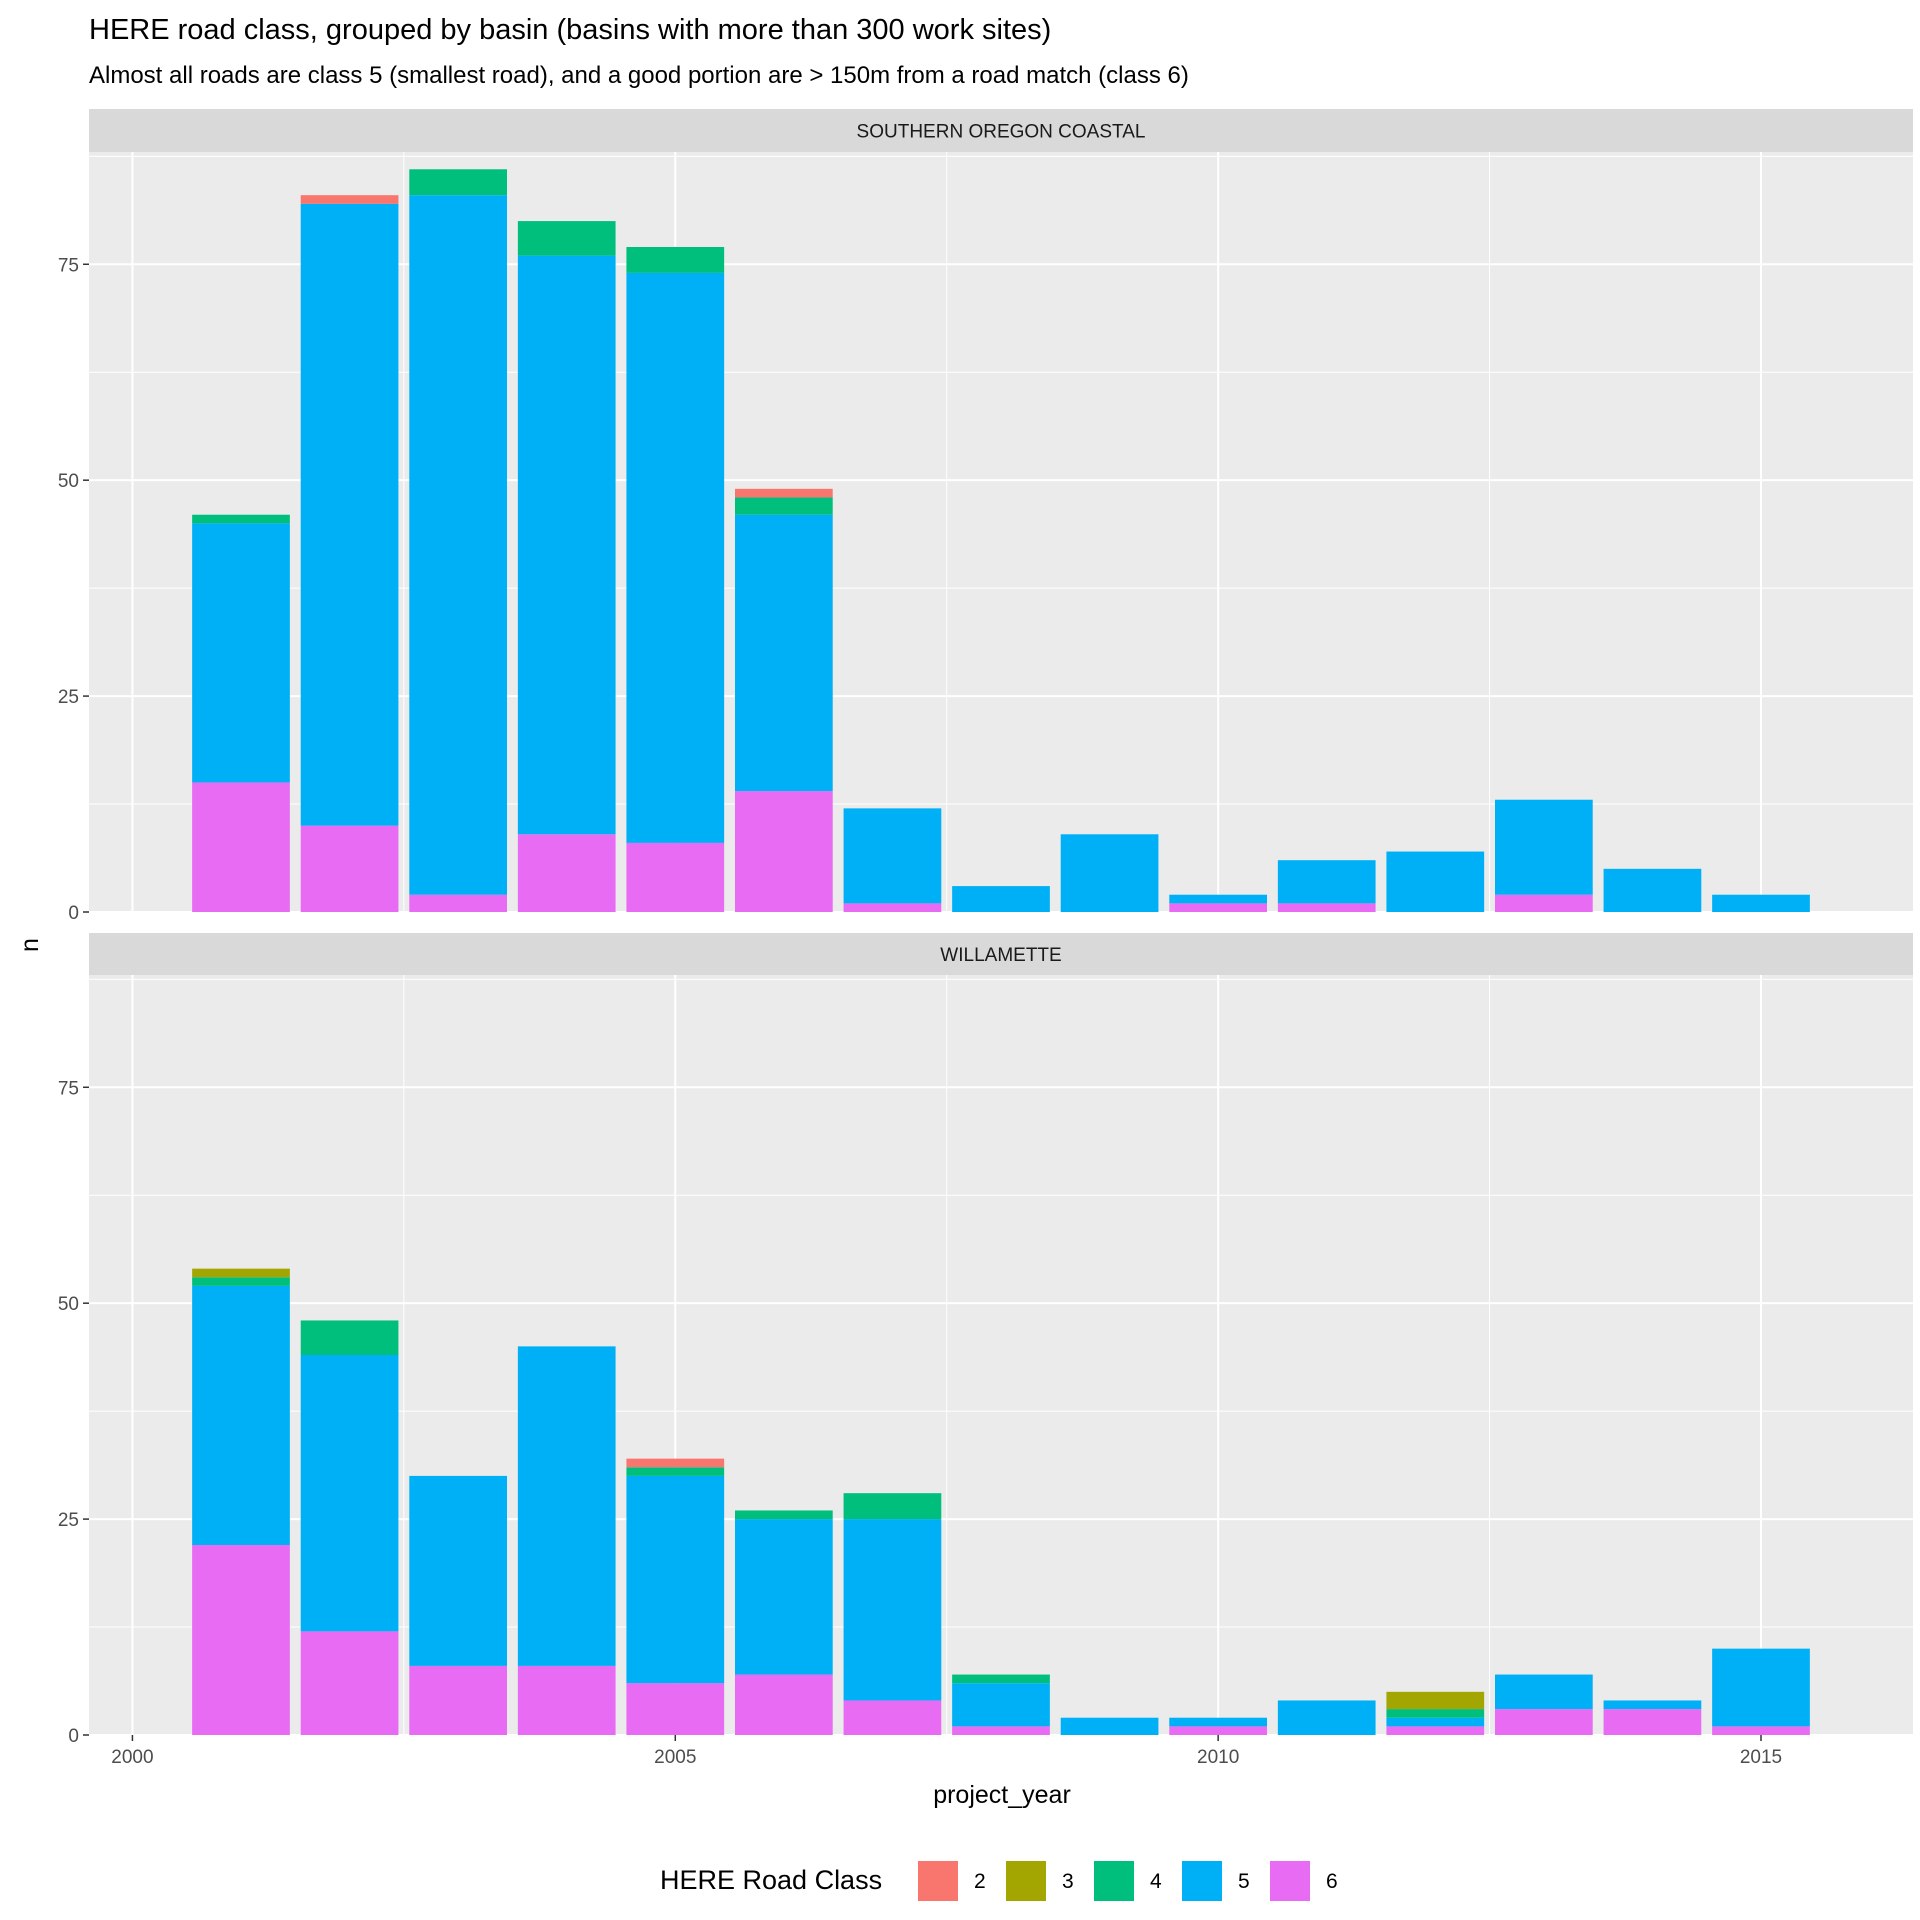 This screenshot has width=1920, height=1920. What do you see at coordinates (1244, 1881) in the screenshot?
I see `legend-label: 5` at bounding box center [1244, 1881].